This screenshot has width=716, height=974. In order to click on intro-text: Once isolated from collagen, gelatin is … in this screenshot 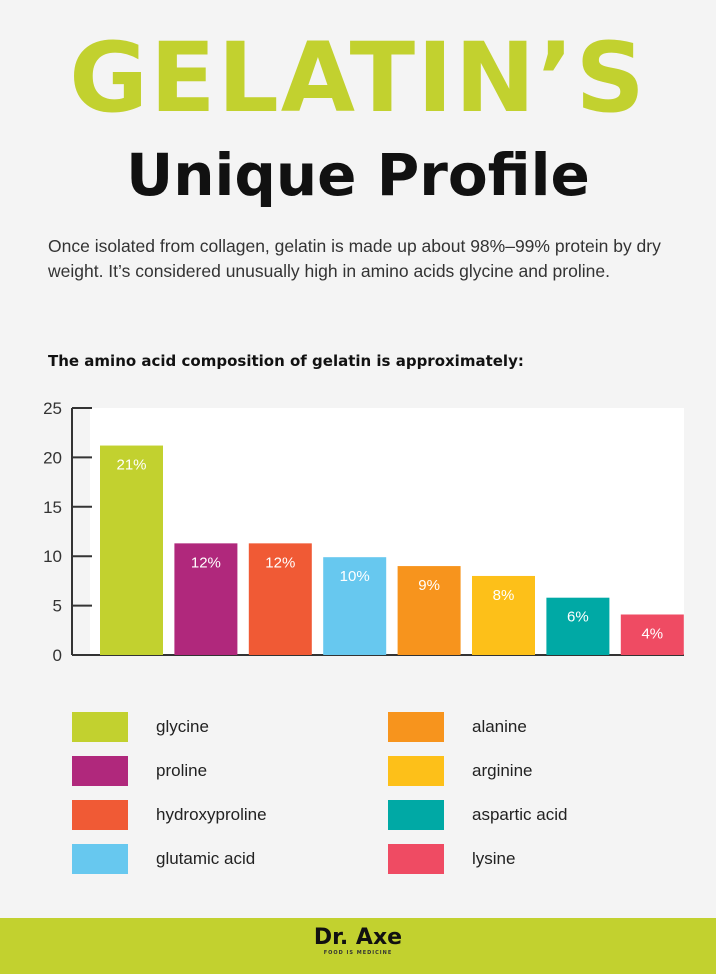, I will do `click(354, 258)`.